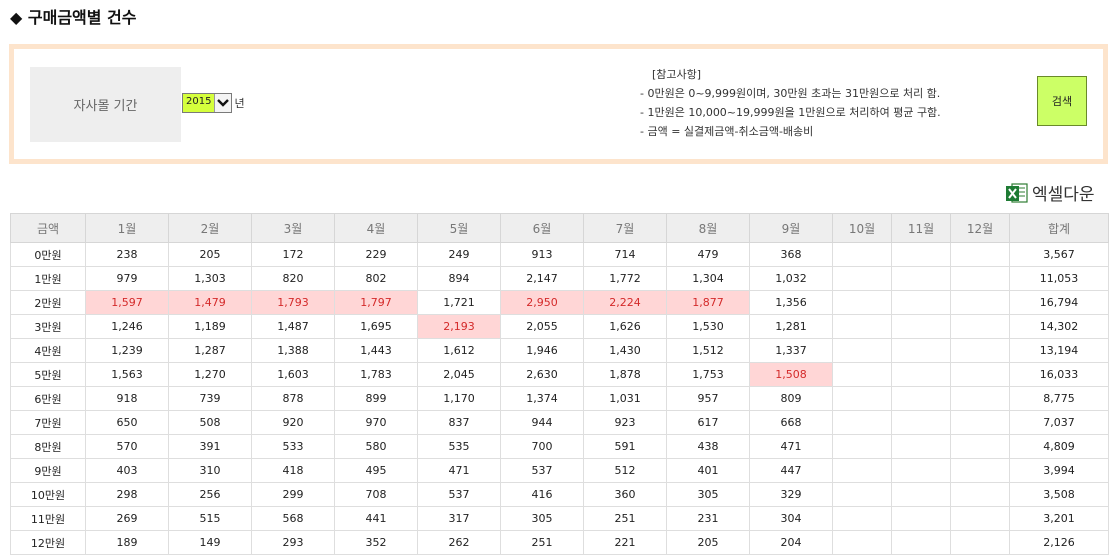 Image resolution: width=1114 pixels, height=555 pixels. Describe the element at coordinates (210, 228) in the screenshot. I see `column-header: 2월` at that location.